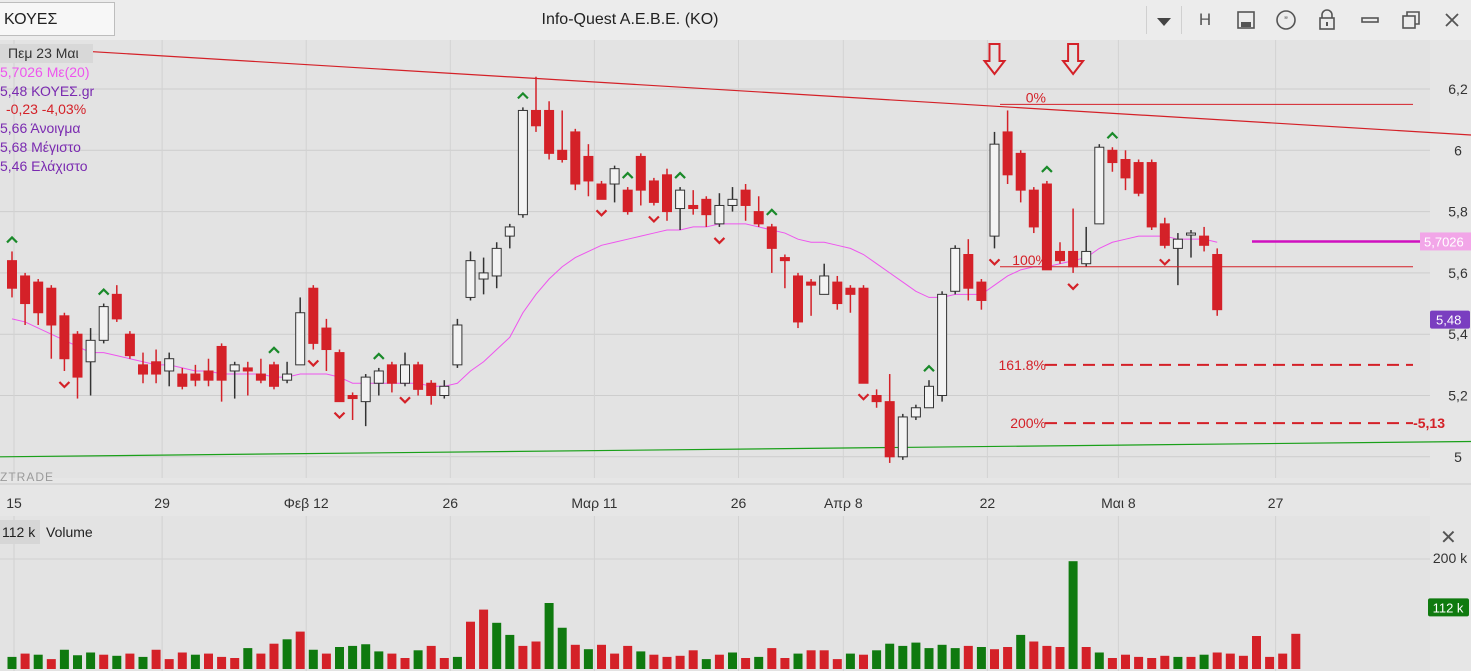 The width and height of the screenshot is (1471, 671). What do you see at coordinates (1030, 260) in the screenshot?
I see `fib-label: 100%` at bounding box center [1030, 260].